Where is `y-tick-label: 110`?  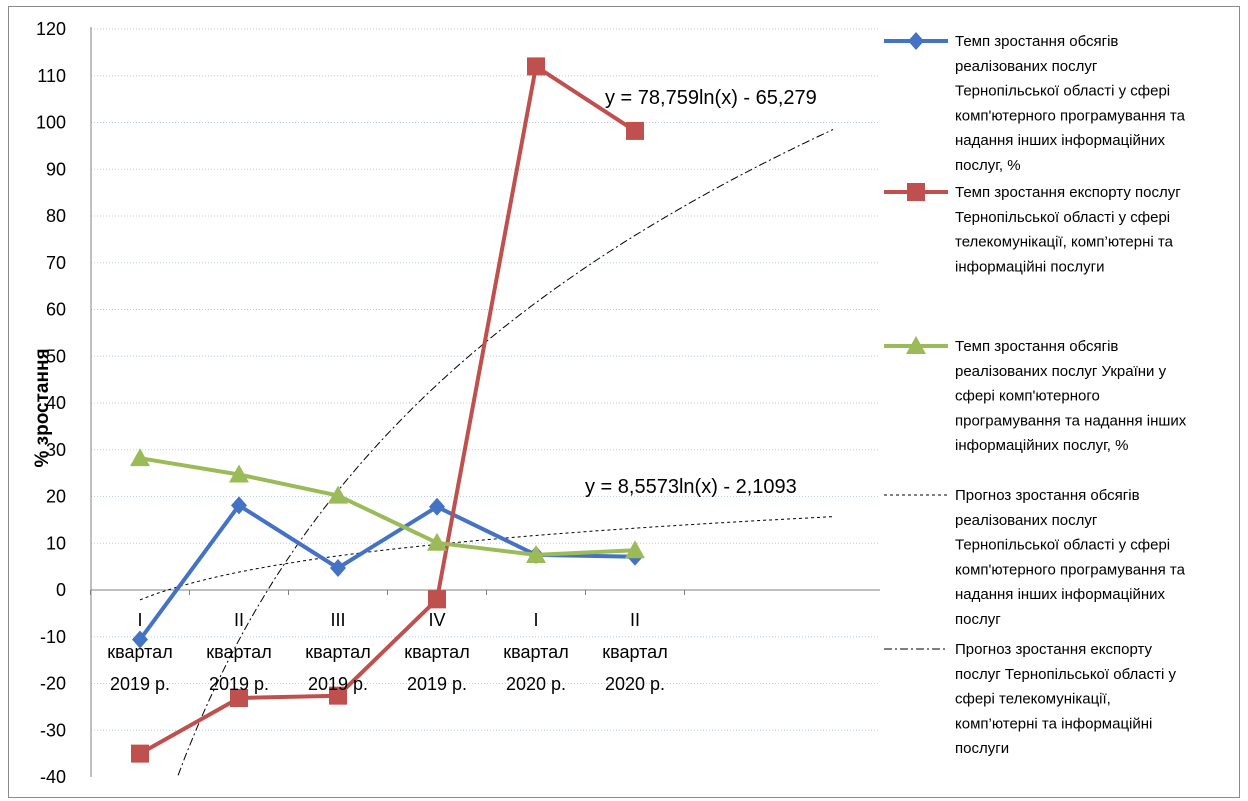
y-tick-label: 110 is located at coordinates (51, 76).